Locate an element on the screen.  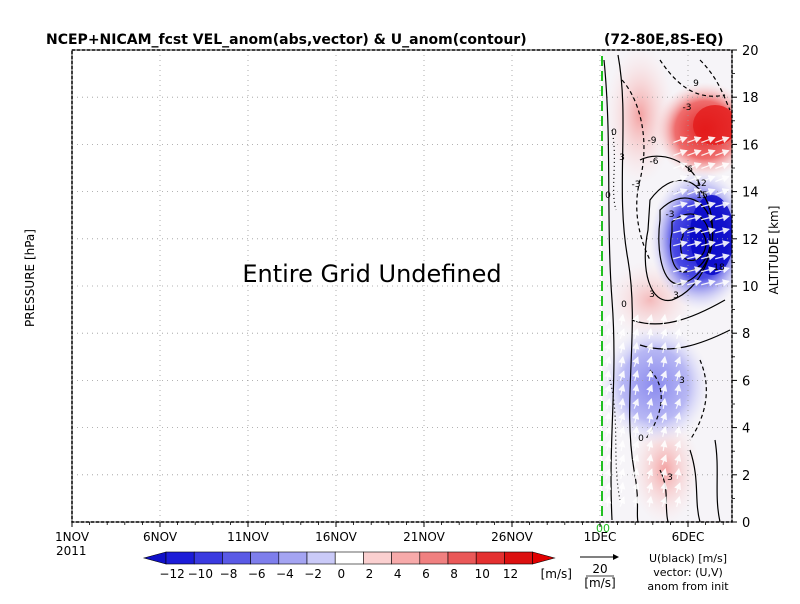
contour-label: 12 is located at coordinates (700, 184).